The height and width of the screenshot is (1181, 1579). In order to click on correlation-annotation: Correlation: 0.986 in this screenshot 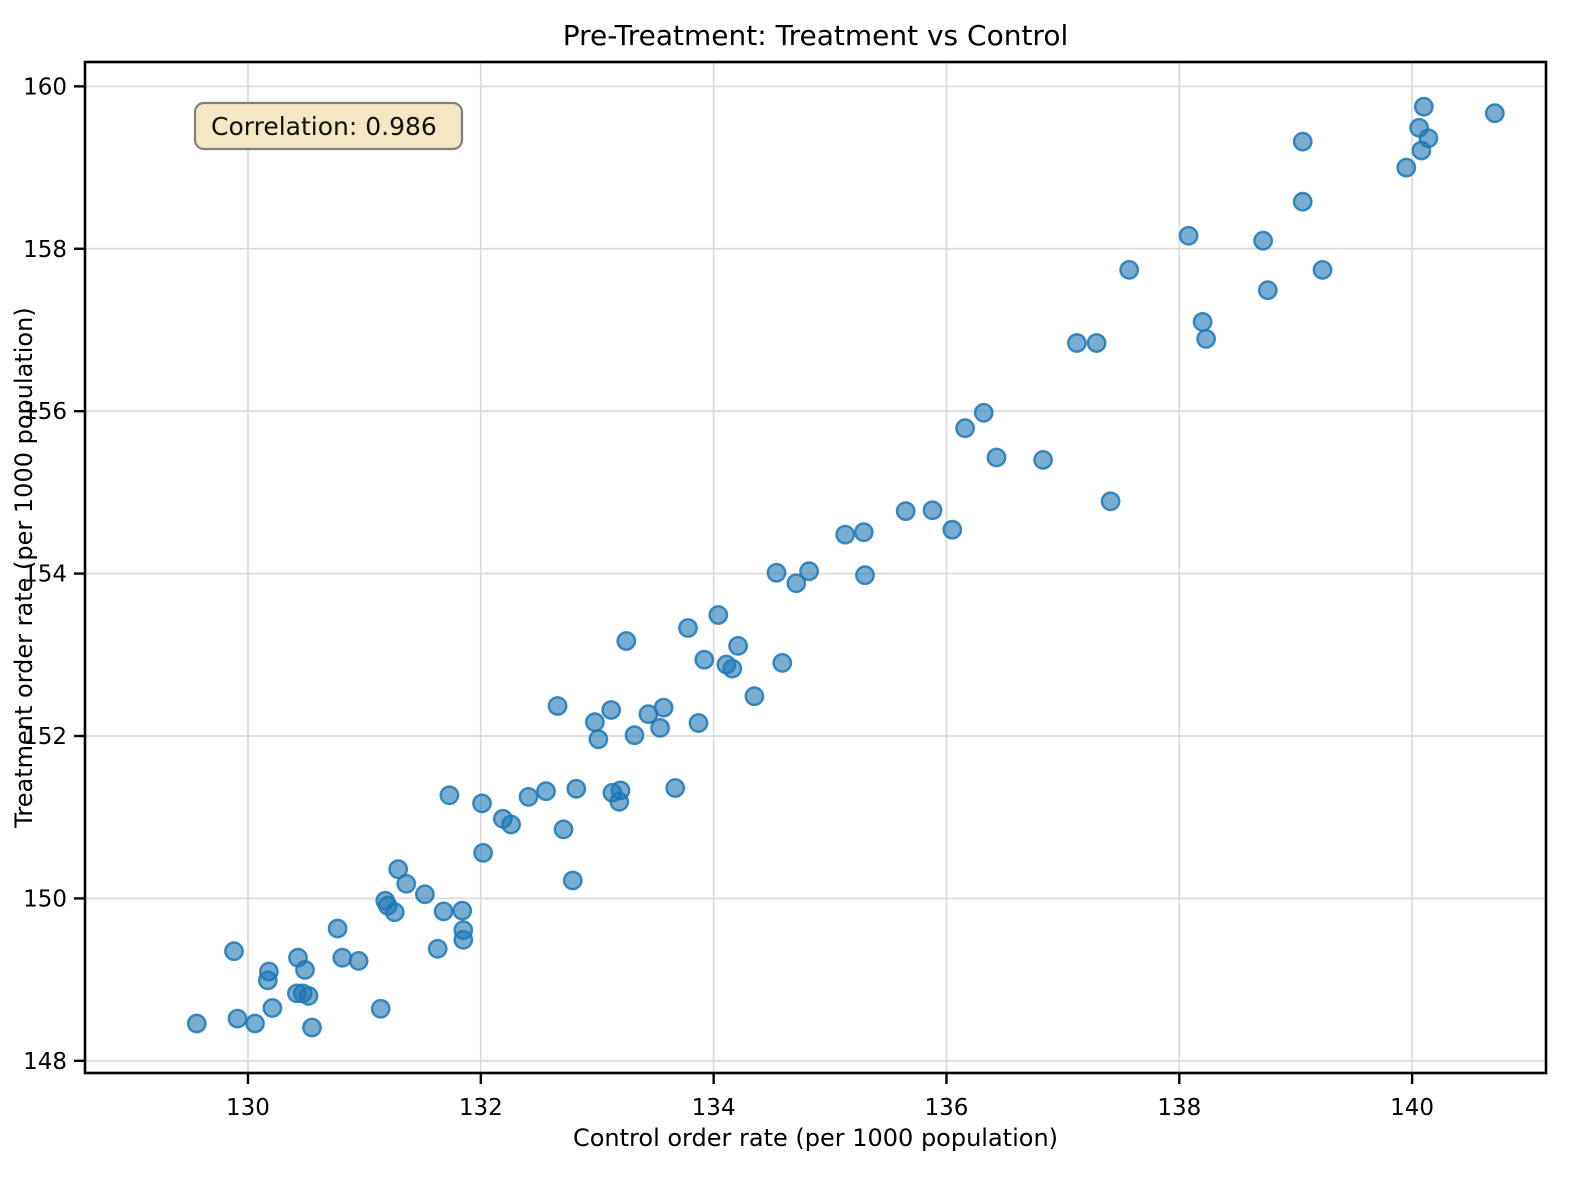, I will do `click(328, 126)`.